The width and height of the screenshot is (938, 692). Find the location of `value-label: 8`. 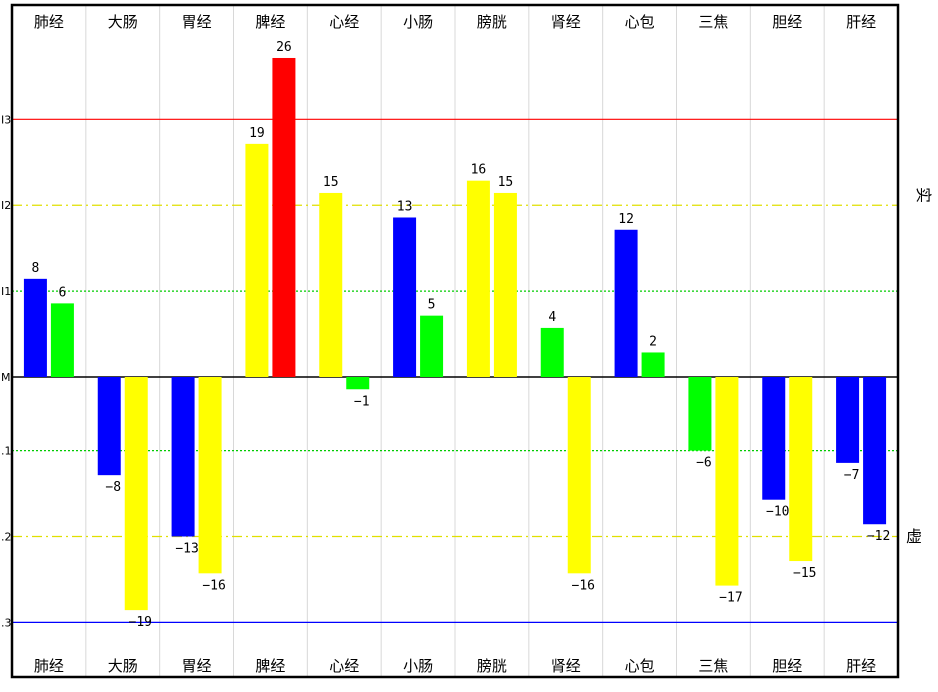

value-label: 8 is located at coordinates (36, 268).